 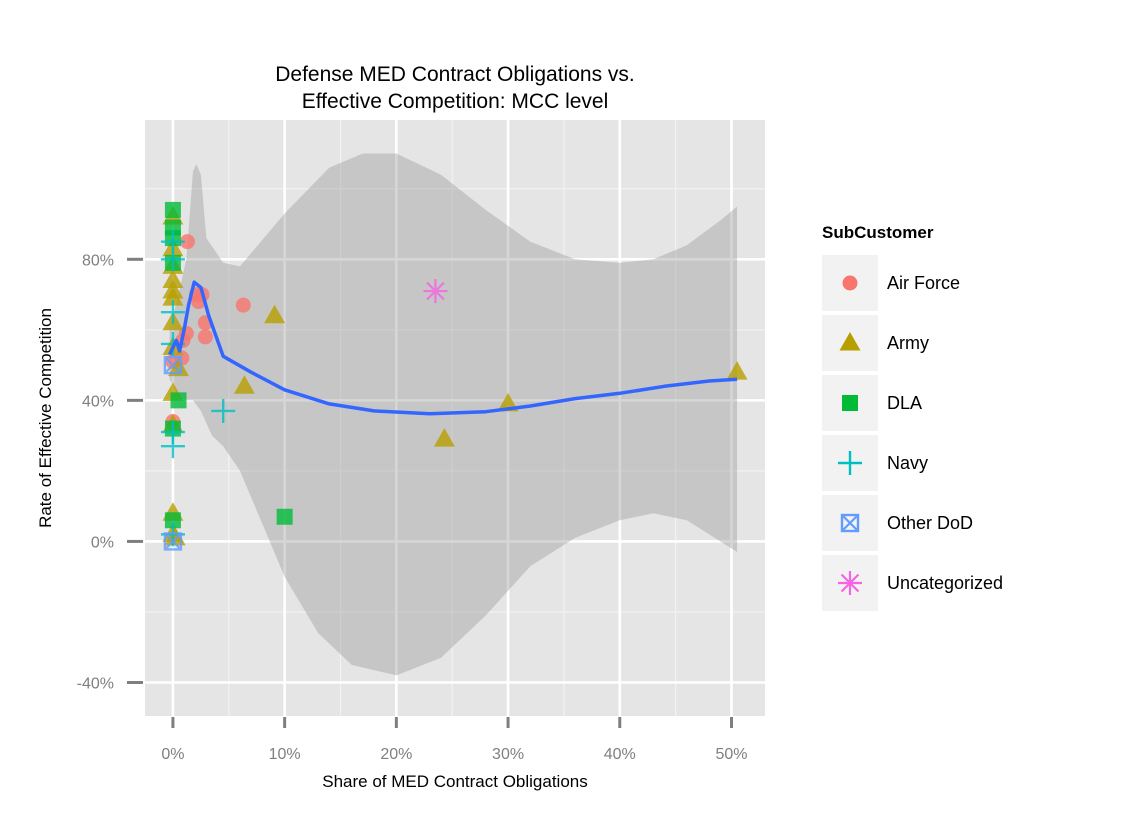 I want to click on legend-item-uncategorized: Uncategorized, so click(x=912, y=583).